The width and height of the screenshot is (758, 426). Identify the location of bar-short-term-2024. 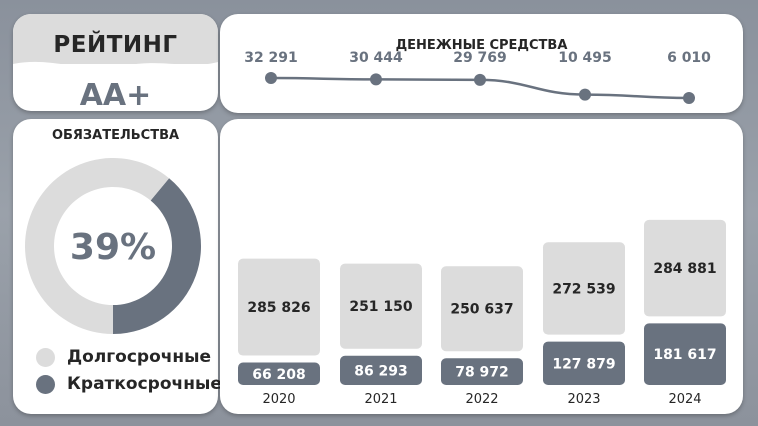
(685, 354).